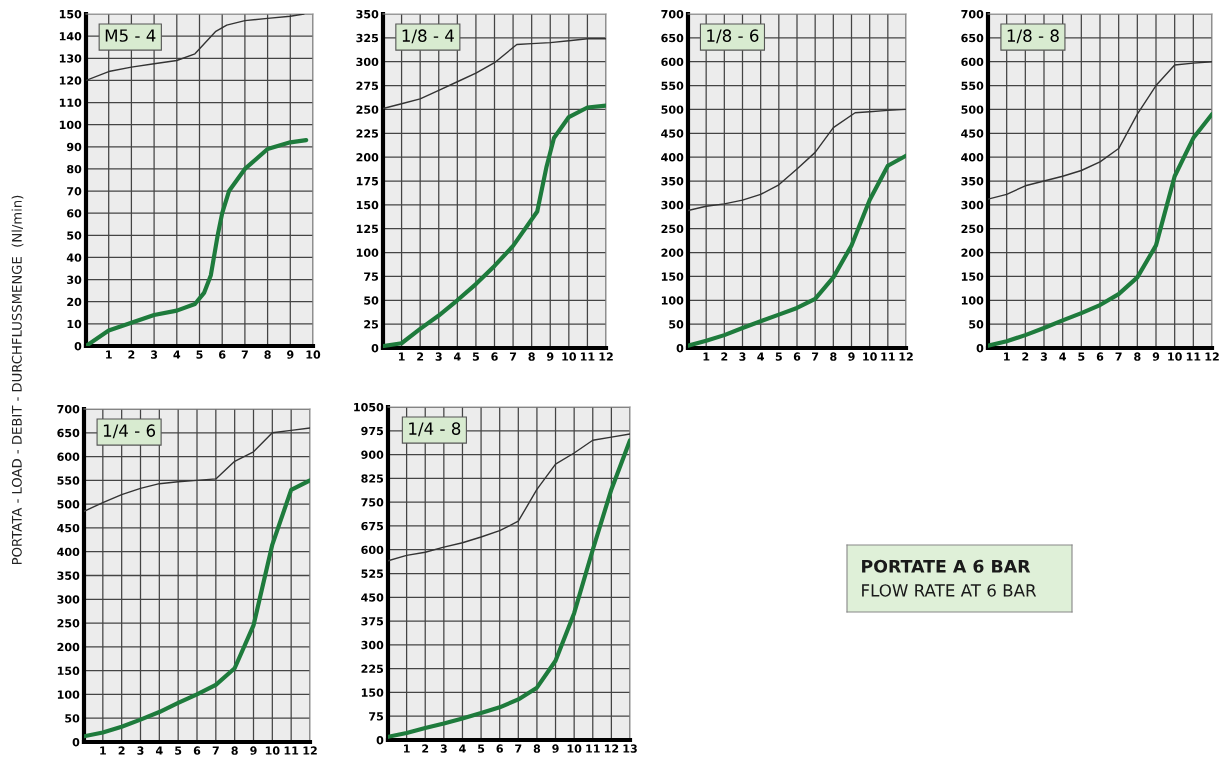  I want to click on y-tick-label: 325, so click(367, 38).